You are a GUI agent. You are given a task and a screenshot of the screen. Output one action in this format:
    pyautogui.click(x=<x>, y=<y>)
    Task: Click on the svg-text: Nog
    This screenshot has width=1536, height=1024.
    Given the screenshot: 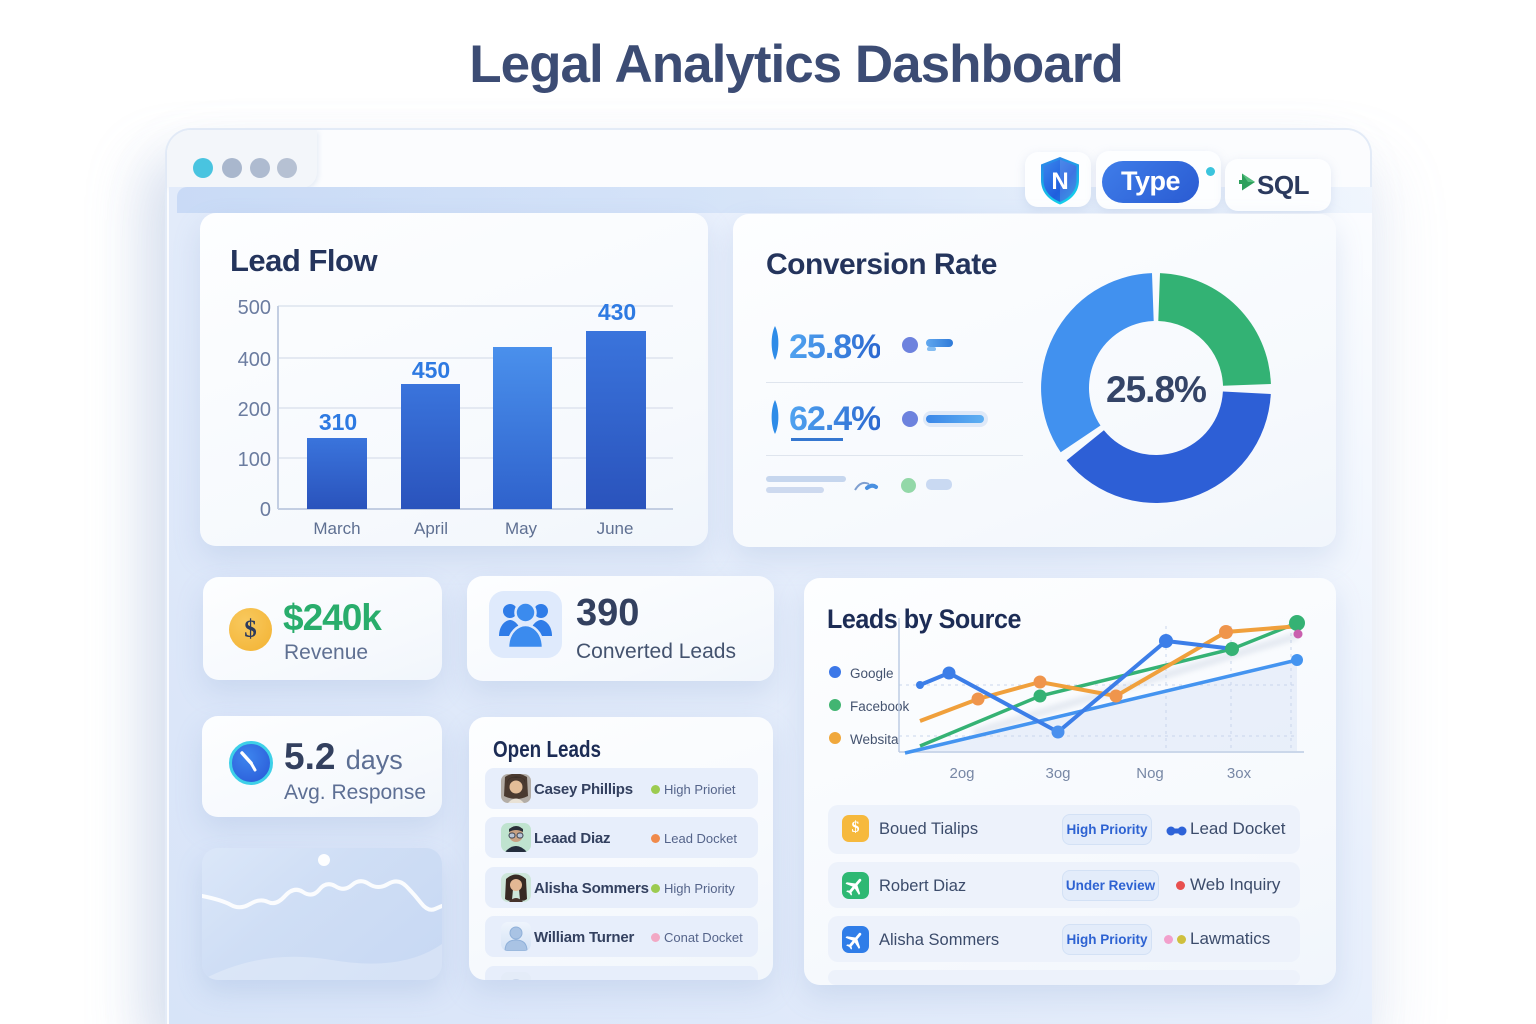 What is the action you would take?
    pyautogui.click(x=1150, y=773)
    